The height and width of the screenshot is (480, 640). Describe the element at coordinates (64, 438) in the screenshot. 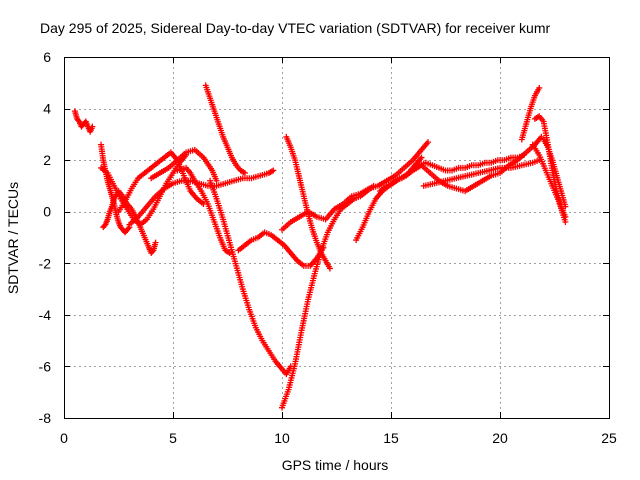

I see `x-tick-label: 0` at that location.